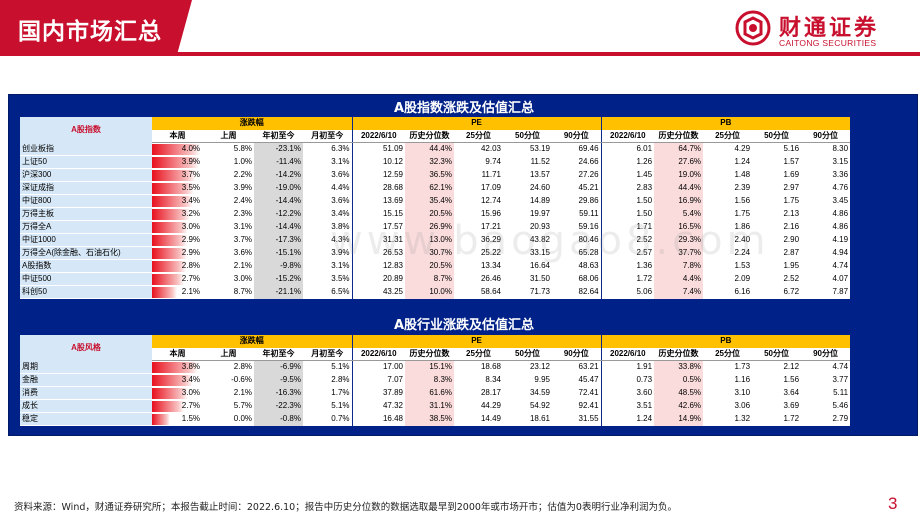 The width and height of the screenshot is (920, 518). What do you see at coordinates (588, 367) in the screenshot?
I see `table-cell: 63.21` at bounding box center [588, 367].